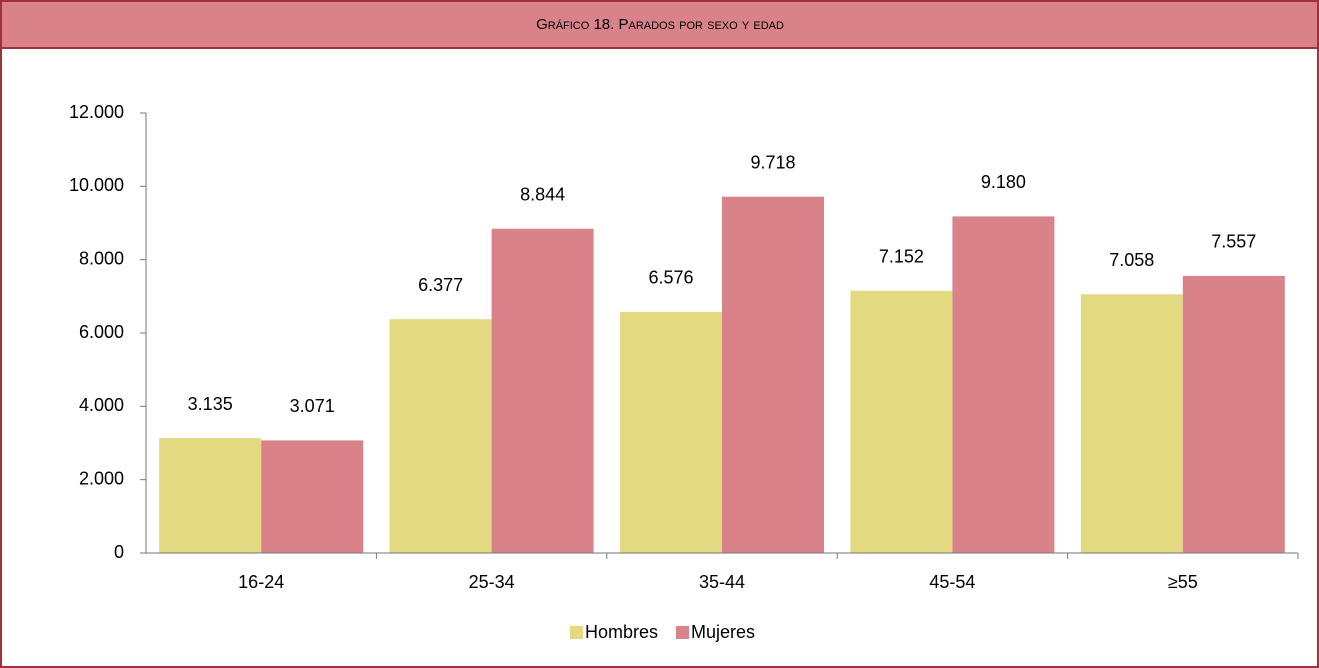  Describe the element at coordinates (101, 332) in the screenshot. I see `y-tick-label: 6.000` at that location.